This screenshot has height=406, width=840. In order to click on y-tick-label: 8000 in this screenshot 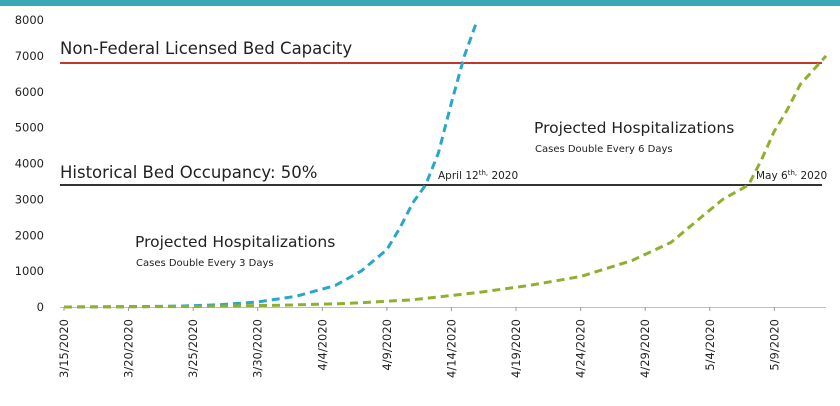, I will do `click(29, 20)`.